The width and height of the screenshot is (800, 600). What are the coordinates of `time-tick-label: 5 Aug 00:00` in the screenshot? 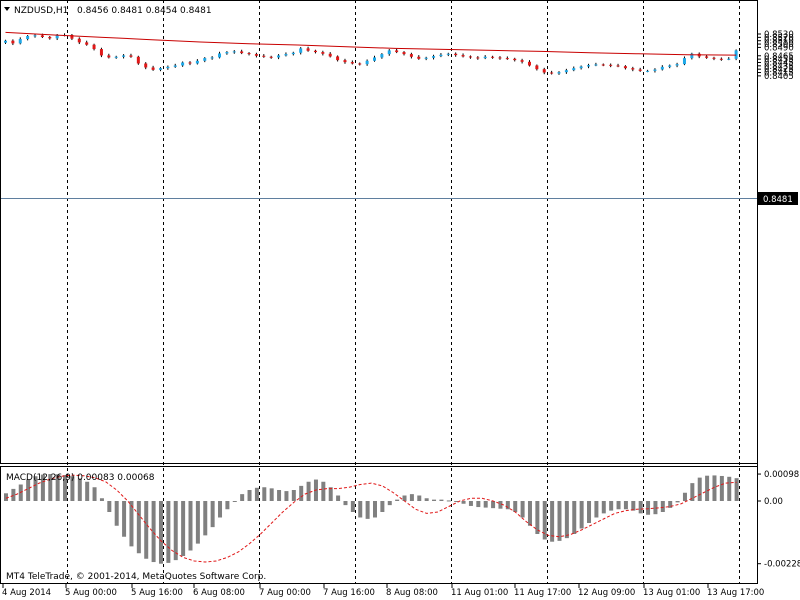 It's located at (91, 593).